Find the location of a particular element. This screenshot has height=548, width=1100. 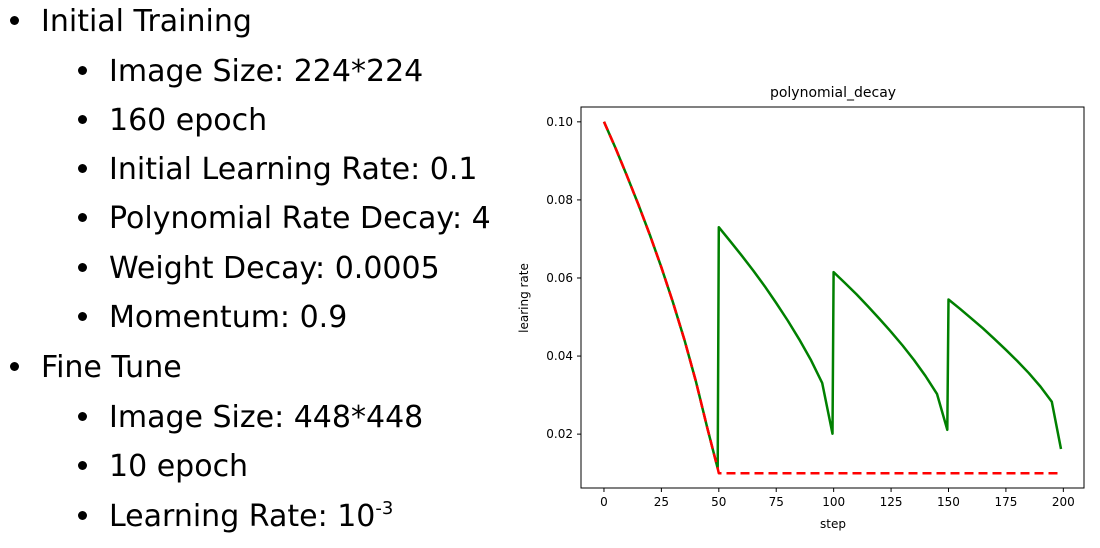

bullet-text: Image Size: 448*448 is located at coordinates (266, 417).